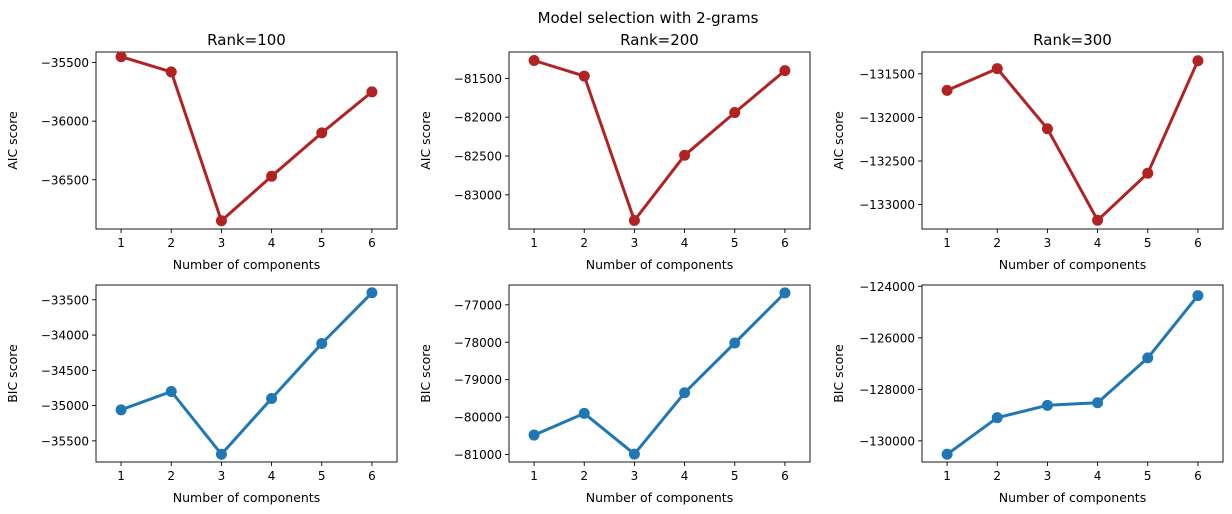  Describe the element at coordinates (478, 118) in the screenshot. I see `y-tick-label: −82000` at that location.